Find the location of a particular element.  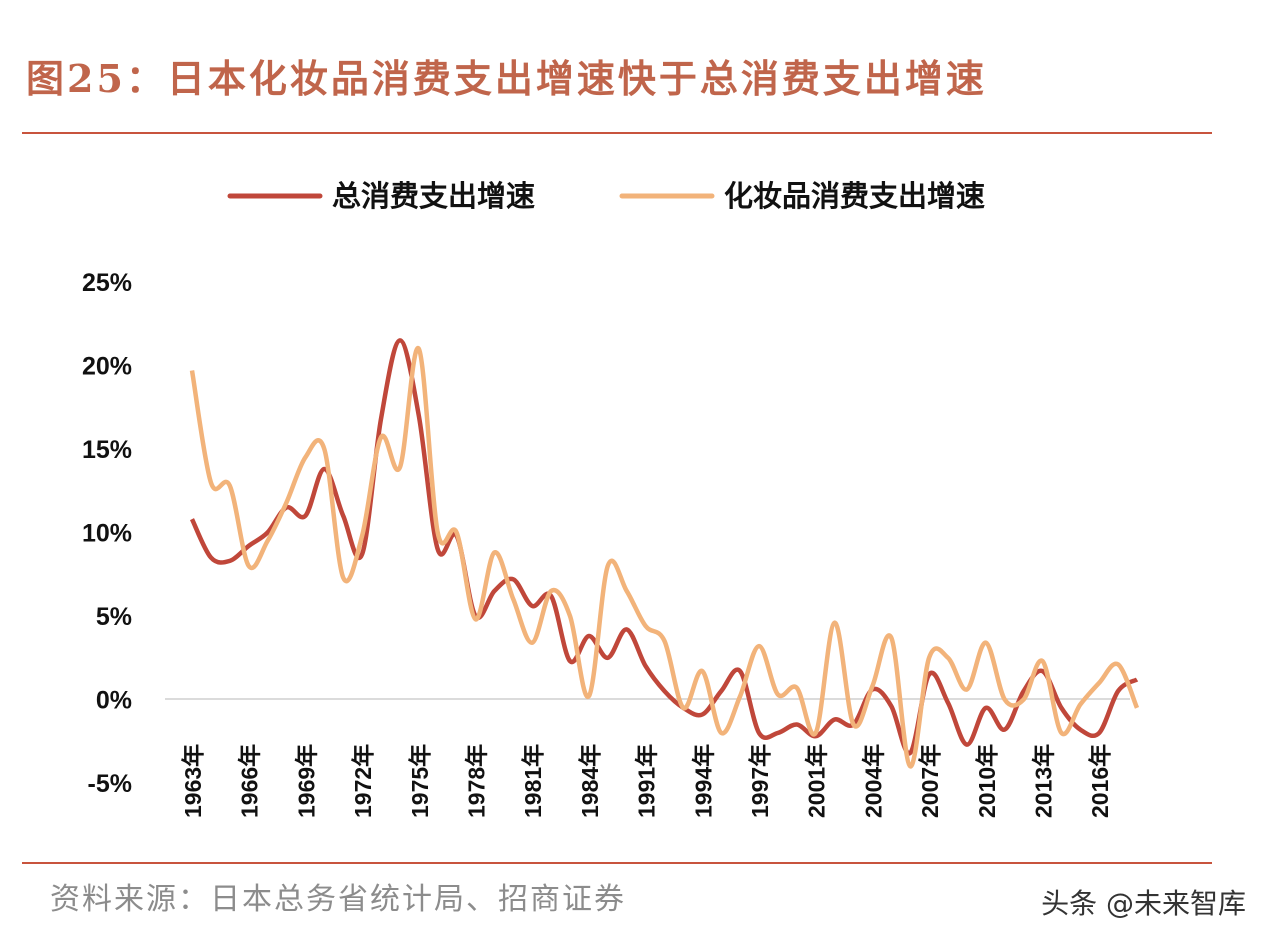

x-tick-label: 1991年 is located at coordinates (647, 781).